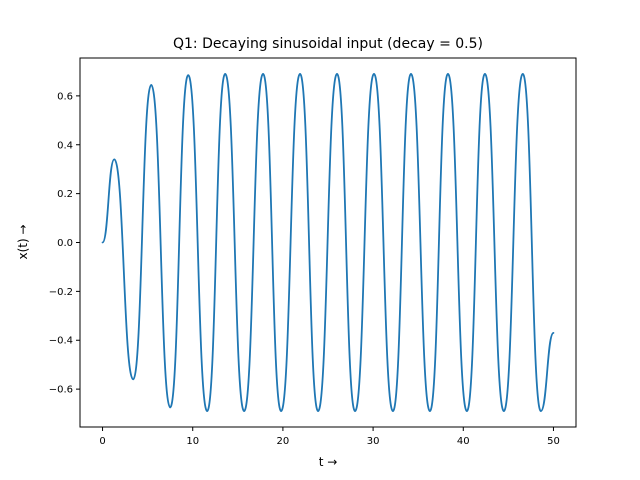 This screenshot has width=640, height=480. Describe the element at coordinates (61, 341) in the screenshot. I see `y-tick-label: −0.4` at that location.